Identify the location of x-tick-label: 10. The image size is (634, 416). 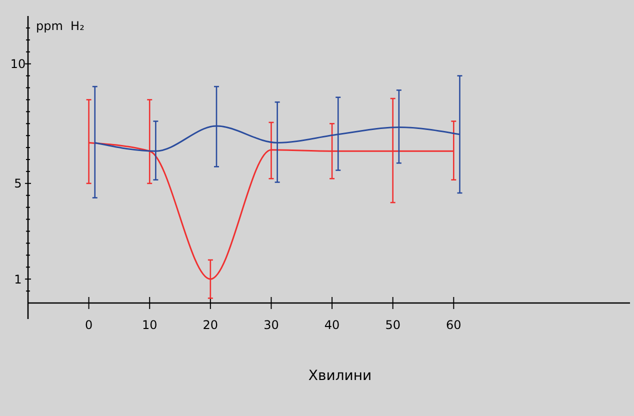
(150, 325).